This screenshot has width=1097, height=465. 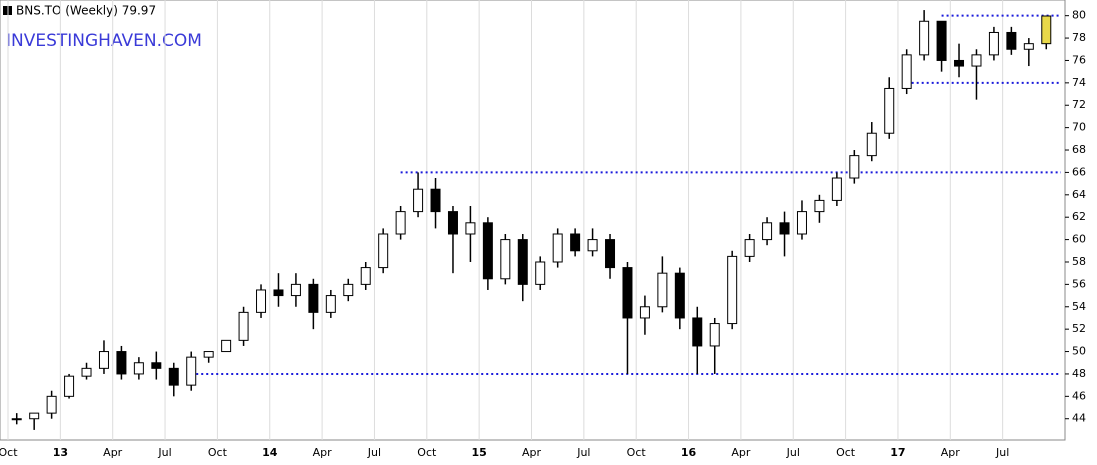 I want to click on x-tick-label: 13, so click(x=60, y=452).